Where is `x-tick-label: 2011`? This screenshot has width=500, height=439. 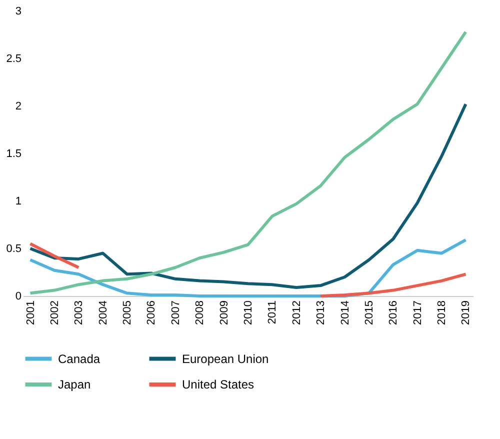 x-tick-label: 2011 is located at coordinates (272, 312).